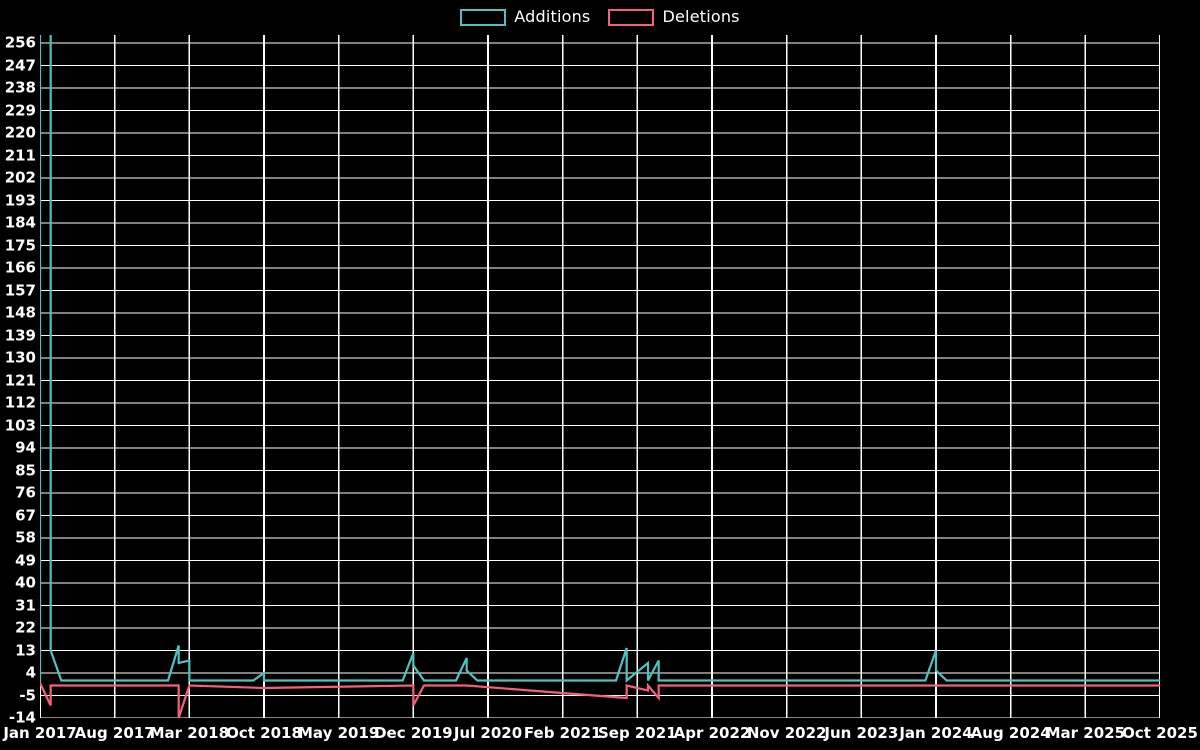  Describe the element at coordinates (20, 132) in the screenshot. I see `y-axis-tick: 220` at that location.